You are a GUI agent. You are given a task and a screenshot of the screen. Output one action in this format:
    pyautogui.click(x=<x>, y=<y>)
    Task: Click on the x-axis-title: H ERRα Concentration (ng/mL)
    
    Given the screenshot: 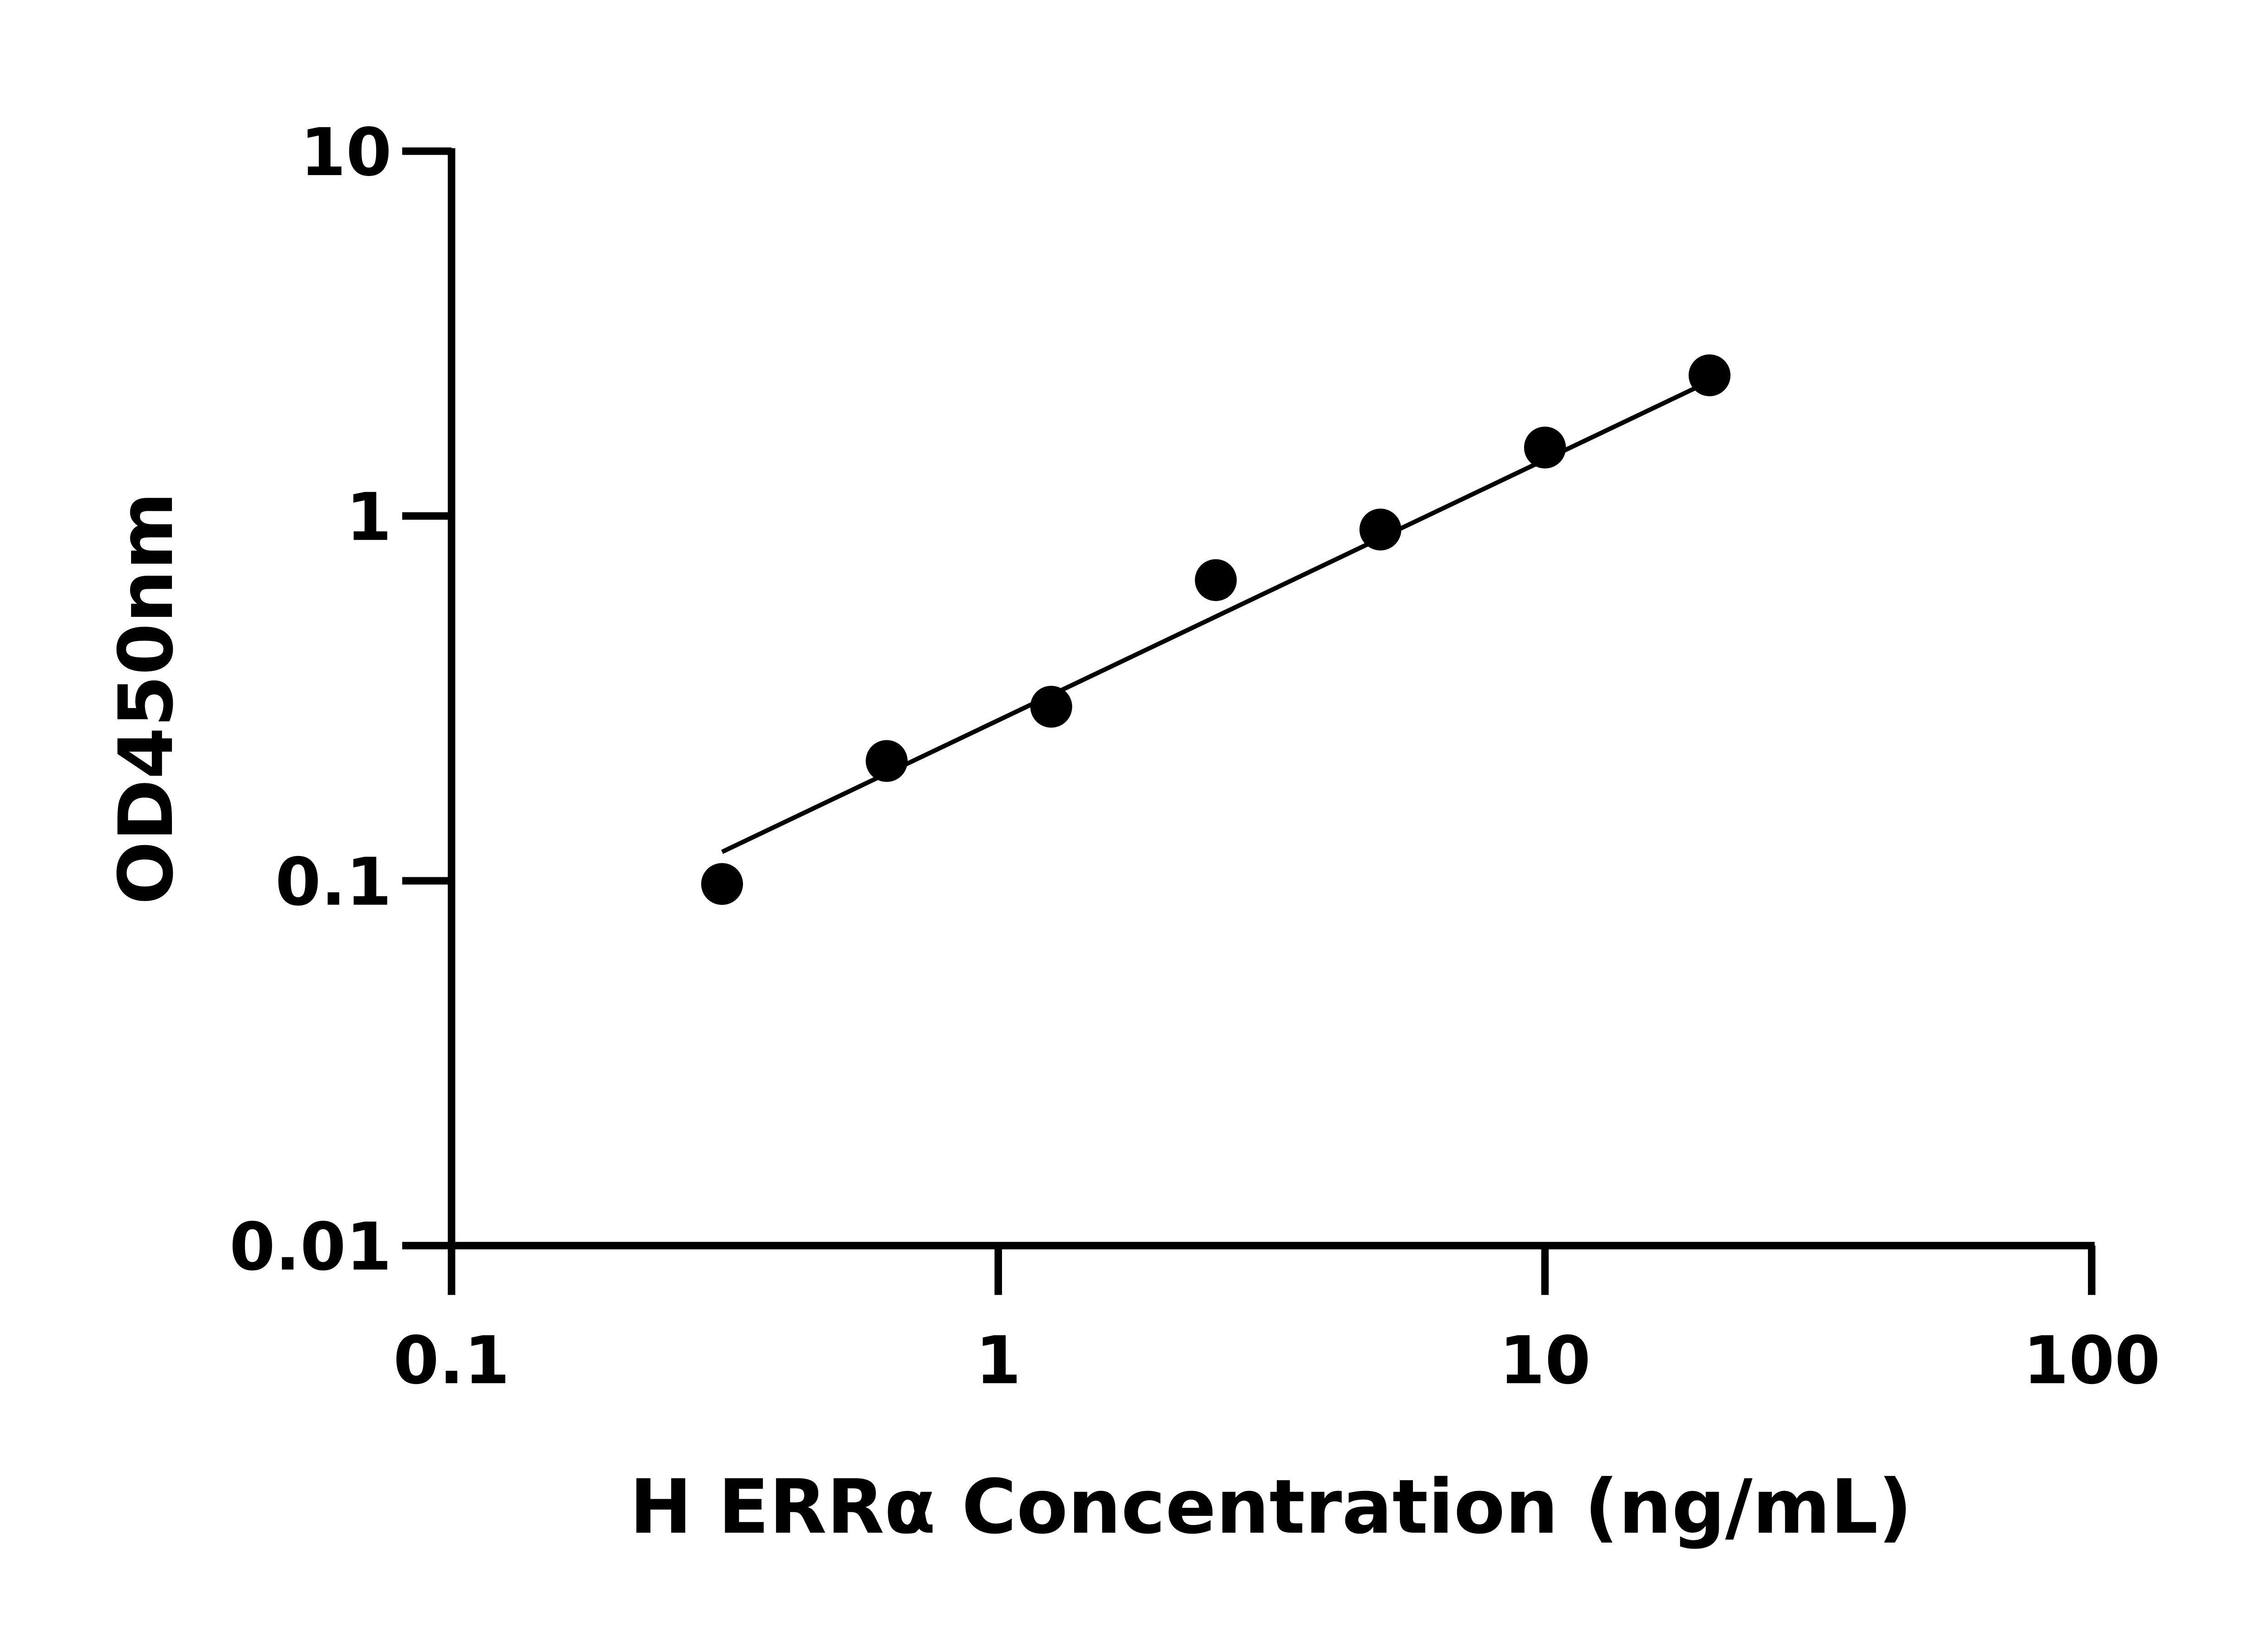 What is the action you would take?
    pyautogui.click(x=1271, y=1506)
    